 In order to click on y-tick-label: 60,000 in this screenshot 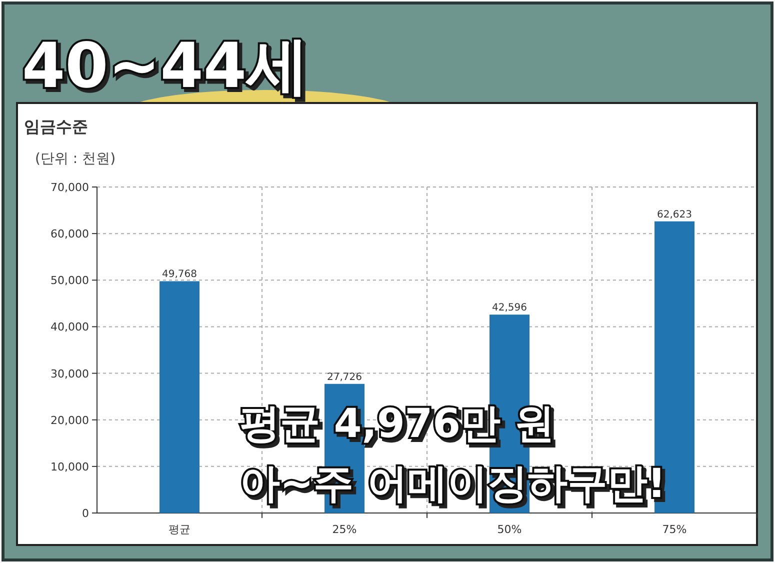, I will do `click(69, 234)`.